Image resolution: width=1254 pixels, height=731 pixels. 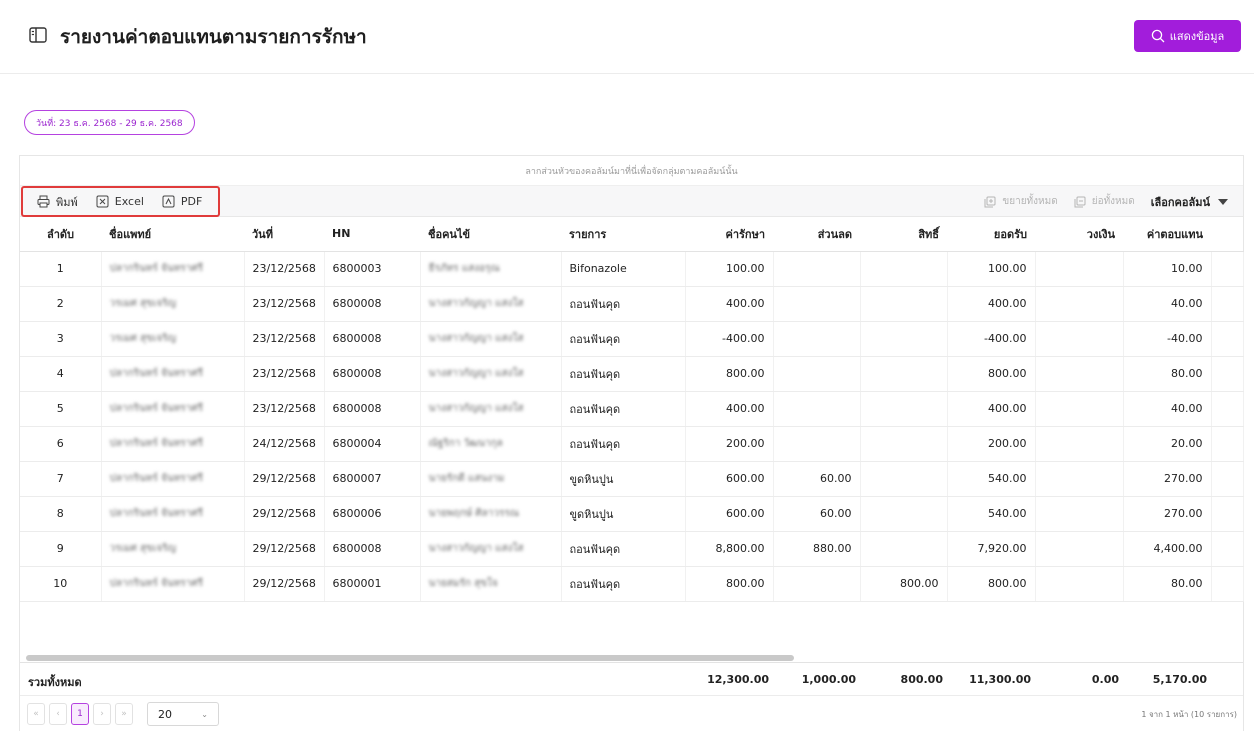 What do you see at coordinates (172, 234) in the screenshot?
I see `column-header-doctor: ชื่อแพทย์` at bounding box center [172, 234].